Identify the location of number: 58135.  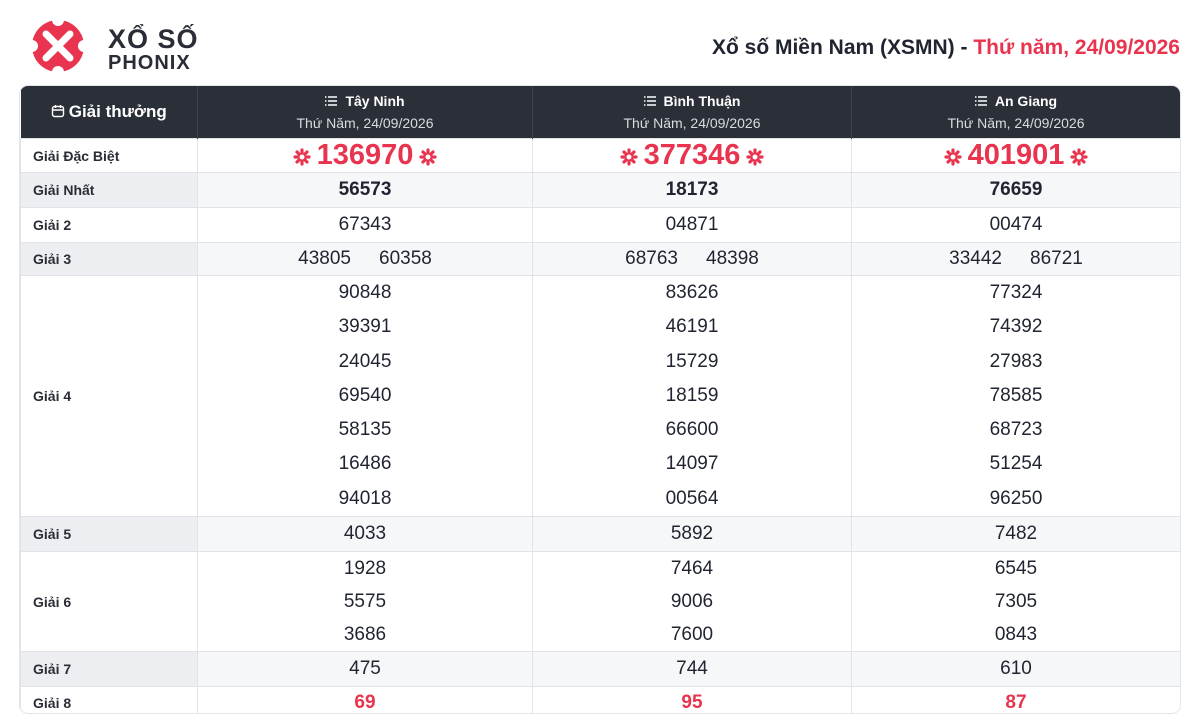
(365, 430).